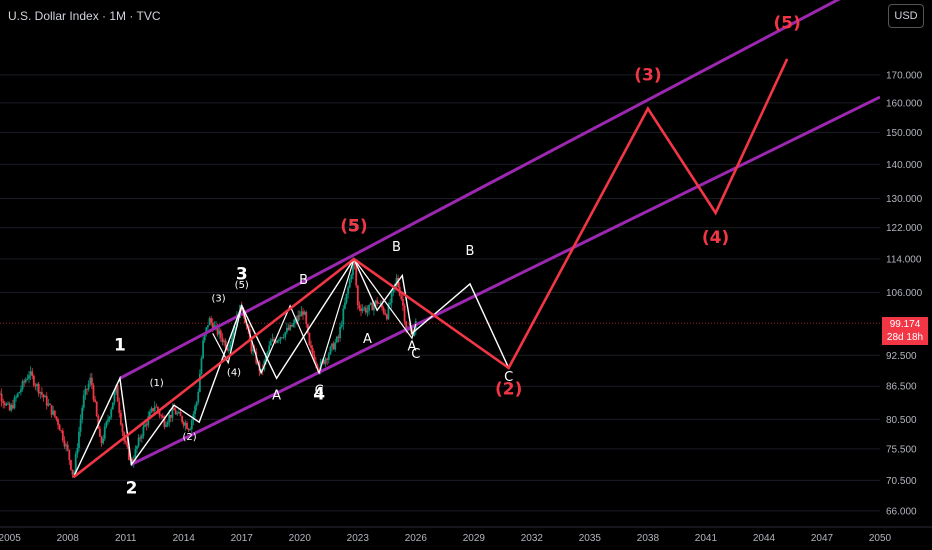 The image size is (932, 550). Describe the element at coordinates (532, 538) in the screenshot. I see `time-tick-label: 2032` at that location.